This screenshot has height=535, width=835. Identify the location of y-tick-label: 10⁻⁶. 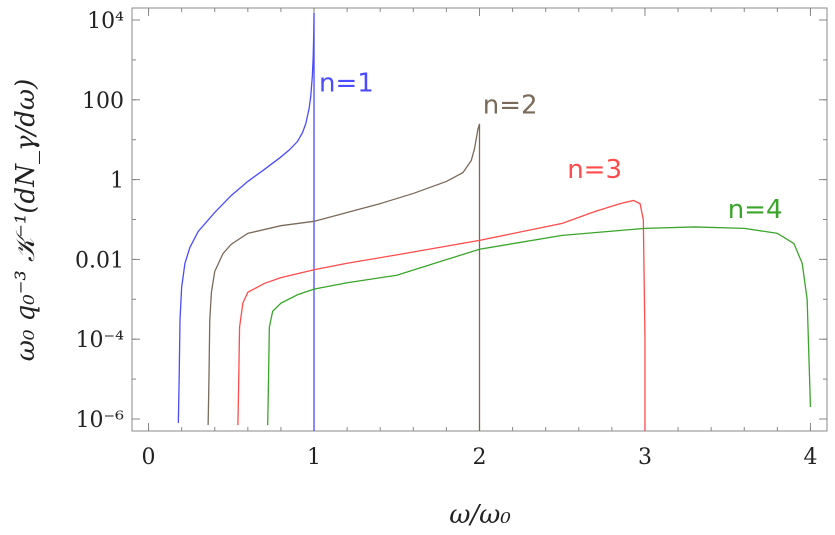
(100, 420).